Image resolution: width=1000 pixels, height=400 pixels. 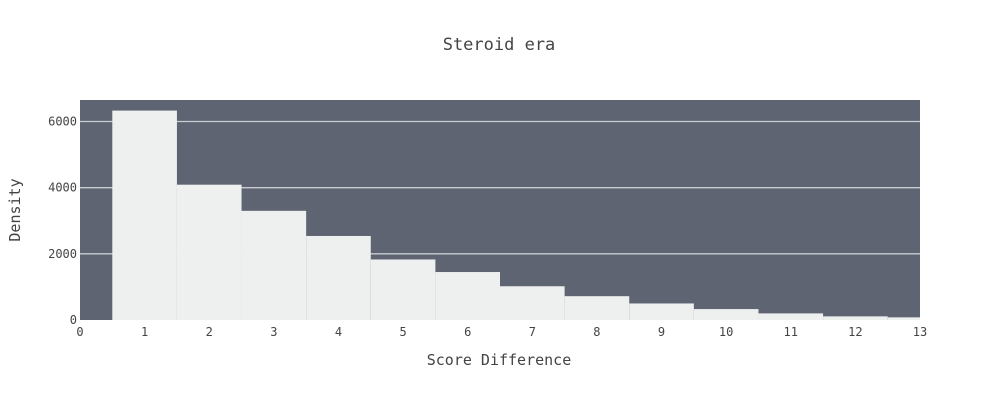 I want to click on x-tick-label-13: 13, so click(x=920, y=332).